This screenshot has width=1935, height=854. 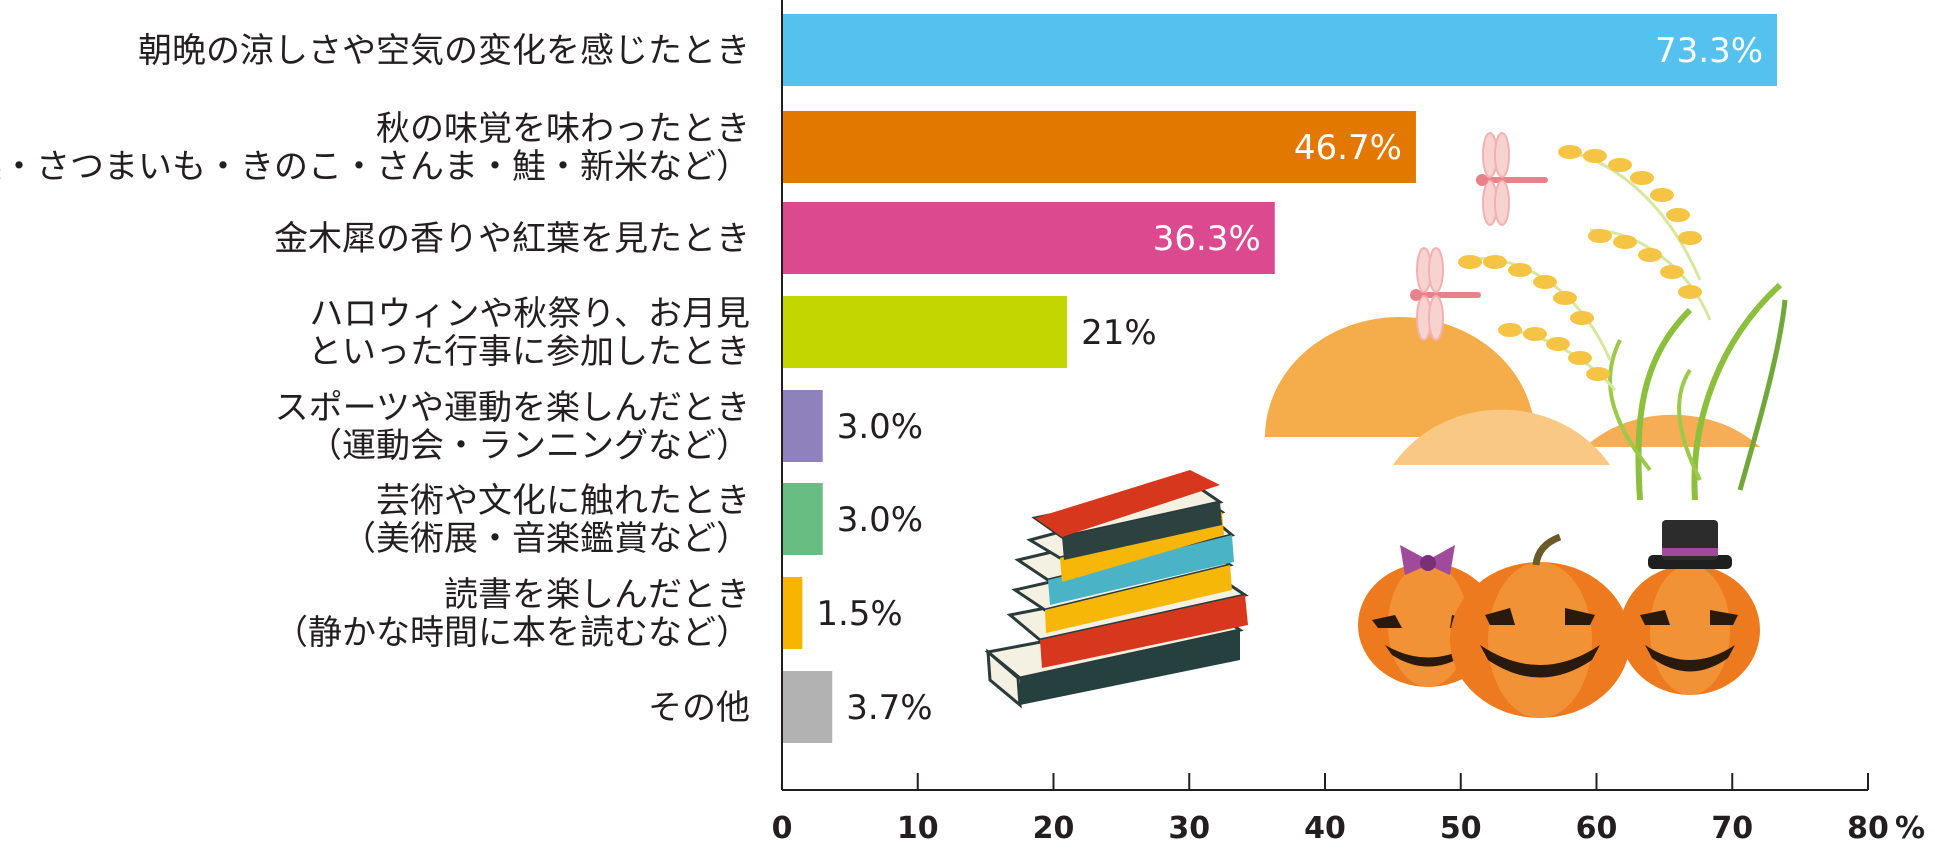 What do you see at coordinates (1116, 589) in the screenshot?
I see `book-stack-icon` at bounding box center [1116, 589].